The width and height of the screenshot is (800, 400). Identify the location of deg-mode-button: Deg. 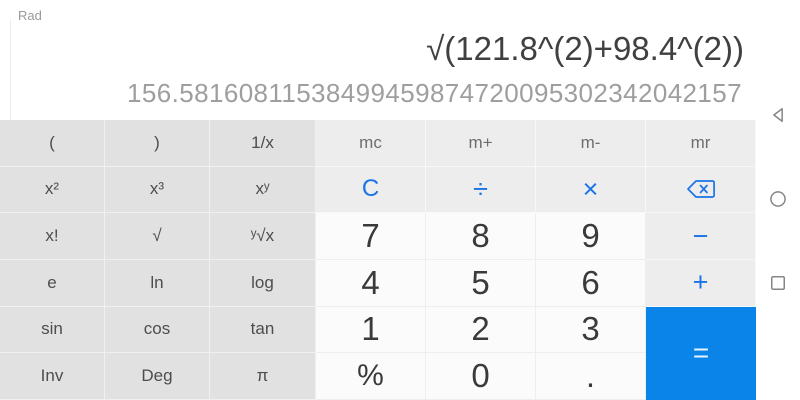
(157, 376).